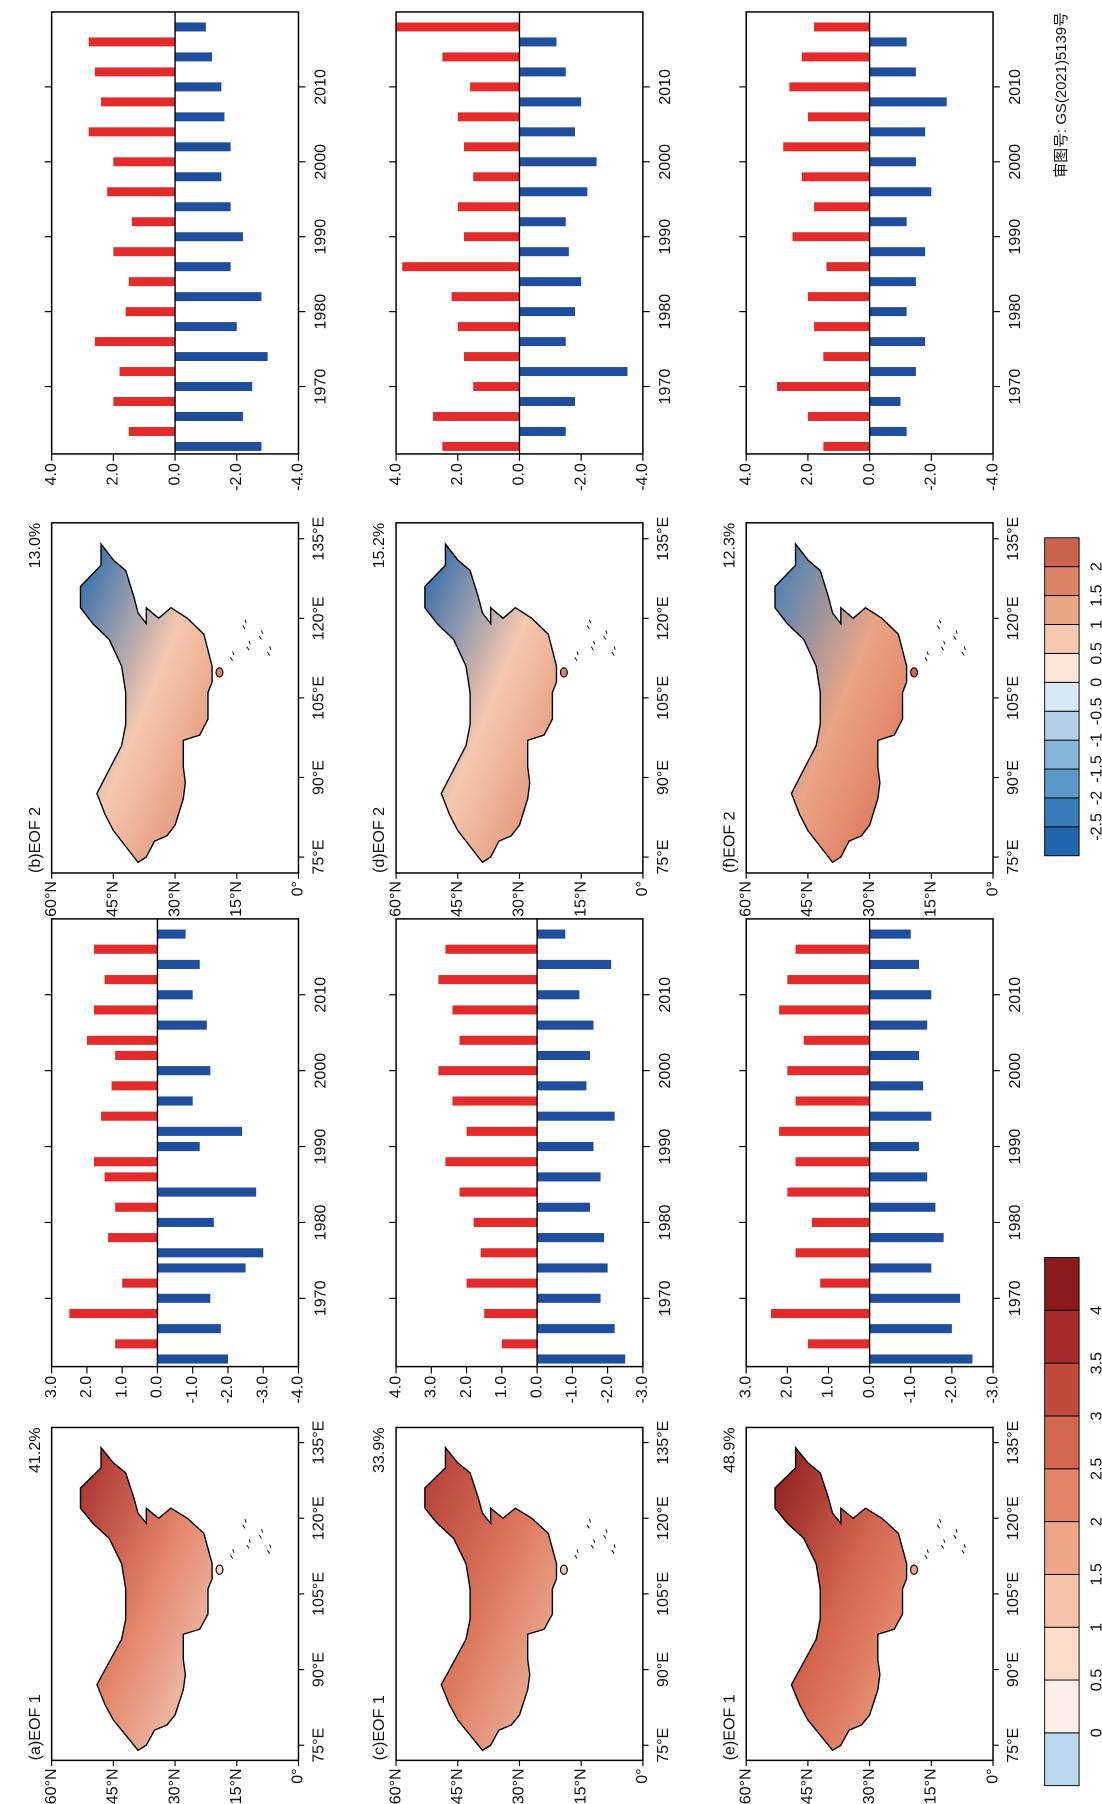 Image resolution: width=1102 pixels, height=1804 pixels. What do you see at coordinates (1015, 162) in the screenshot?
I see `x-tick-label: 2000` at bounding box center [1015, 162].